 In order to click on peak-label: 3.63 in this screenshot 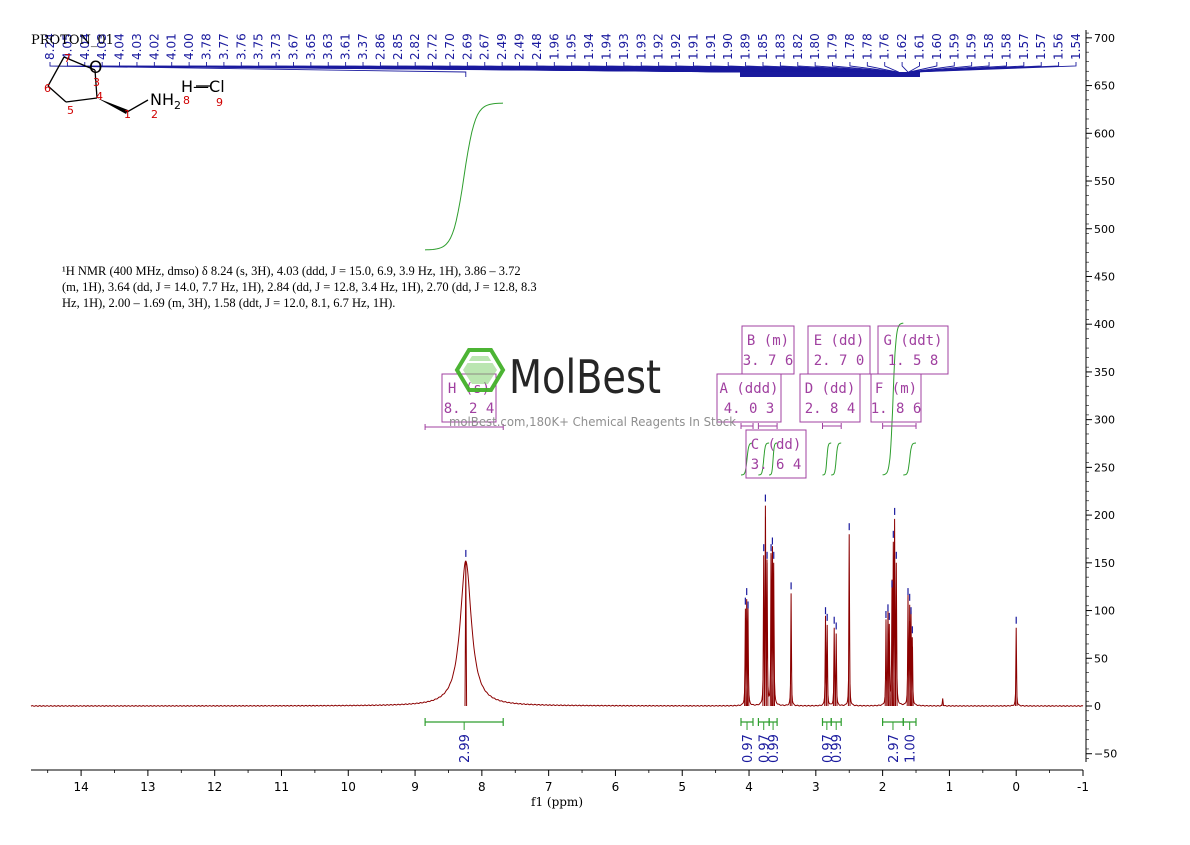, I will do `click(328, 46)`.